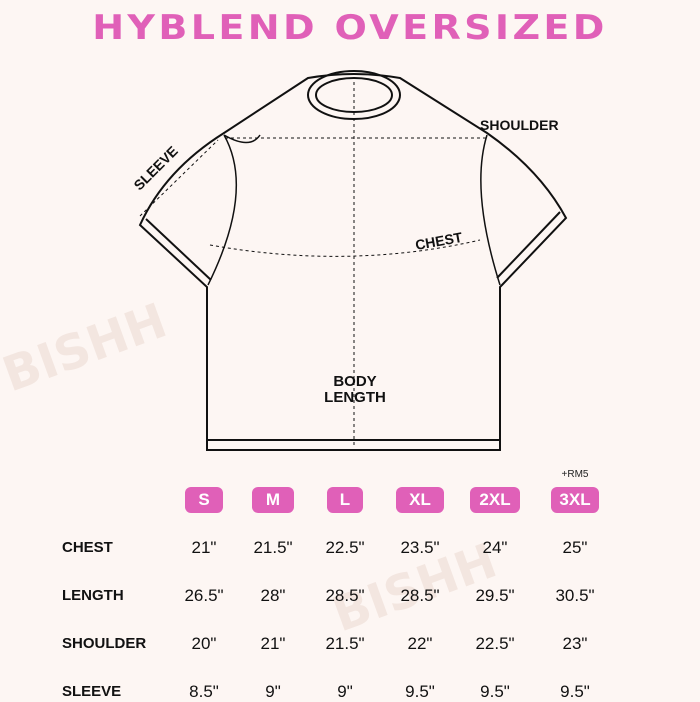 The image size is (700, 702). What do you see at coordinates (93, 595) in the screenshot?
I see `row-label: LENGTH` at bounding box center [93, 595].